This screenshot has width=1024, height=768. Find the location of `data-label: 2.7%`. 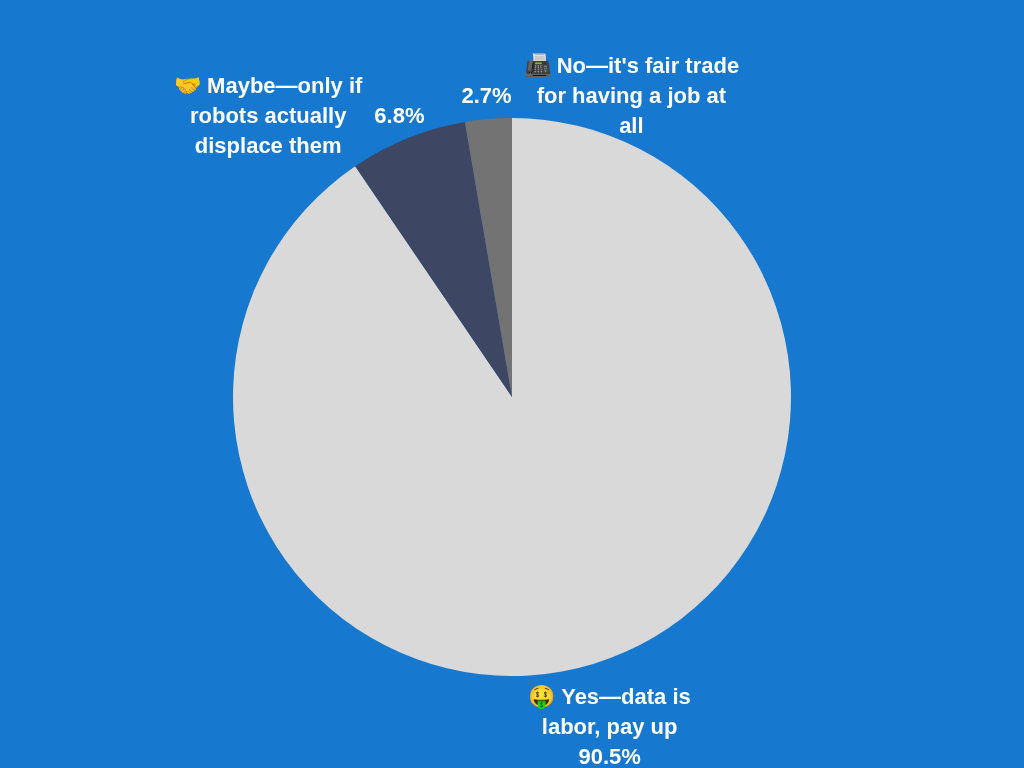

data-label: 2.7% is located at coordinates (486, 95).